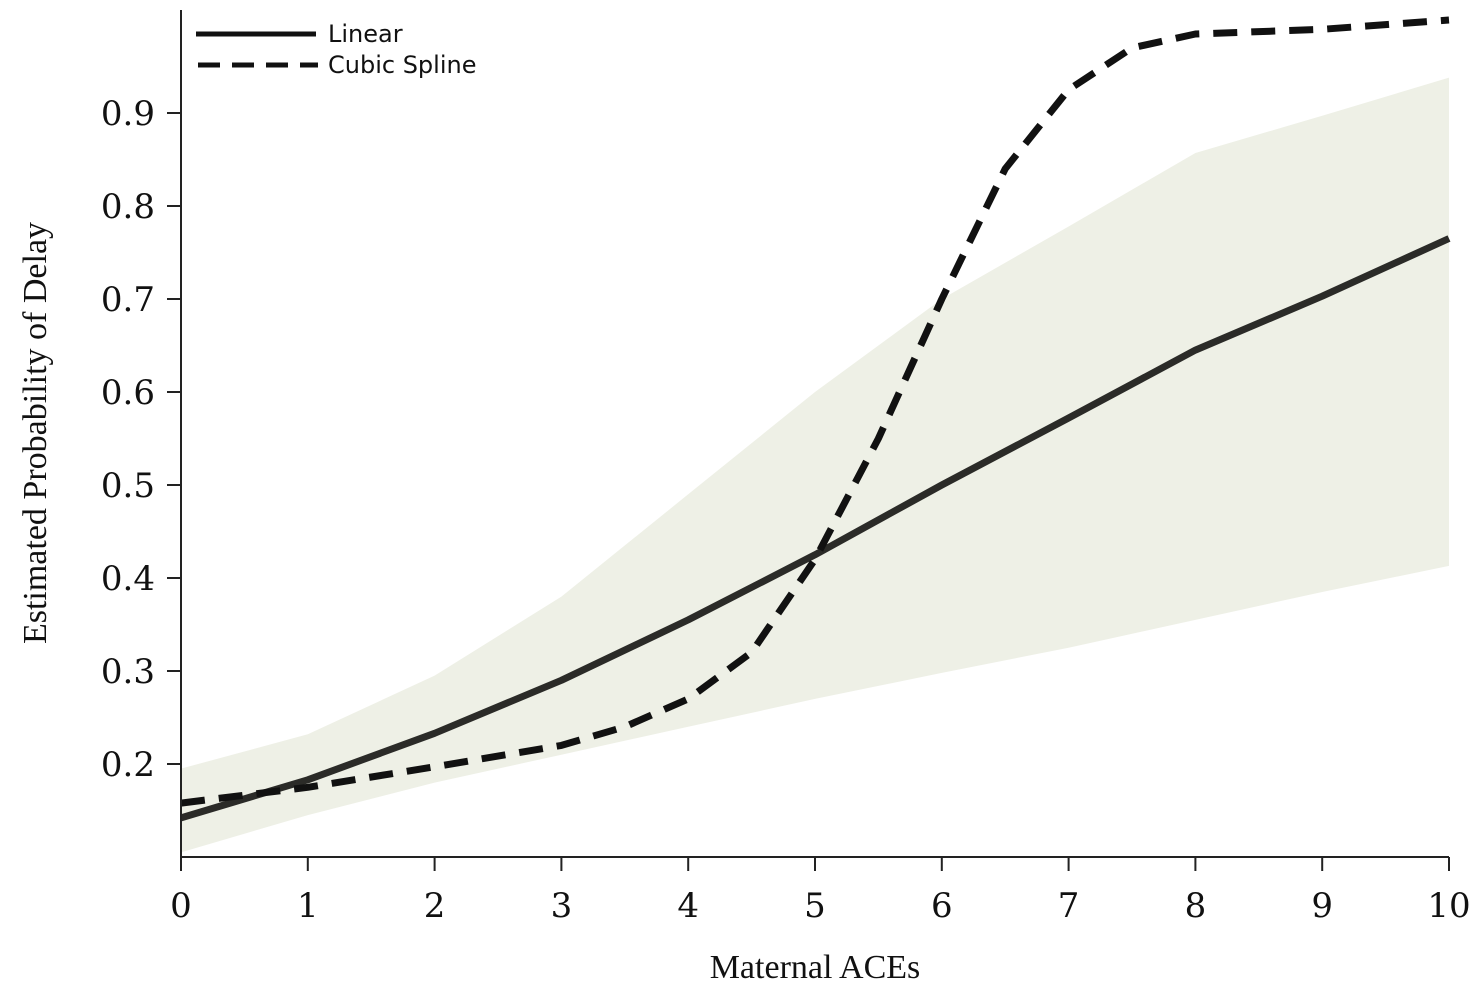  I want to click on y-tick-label: 0.7, so click(128, 300).